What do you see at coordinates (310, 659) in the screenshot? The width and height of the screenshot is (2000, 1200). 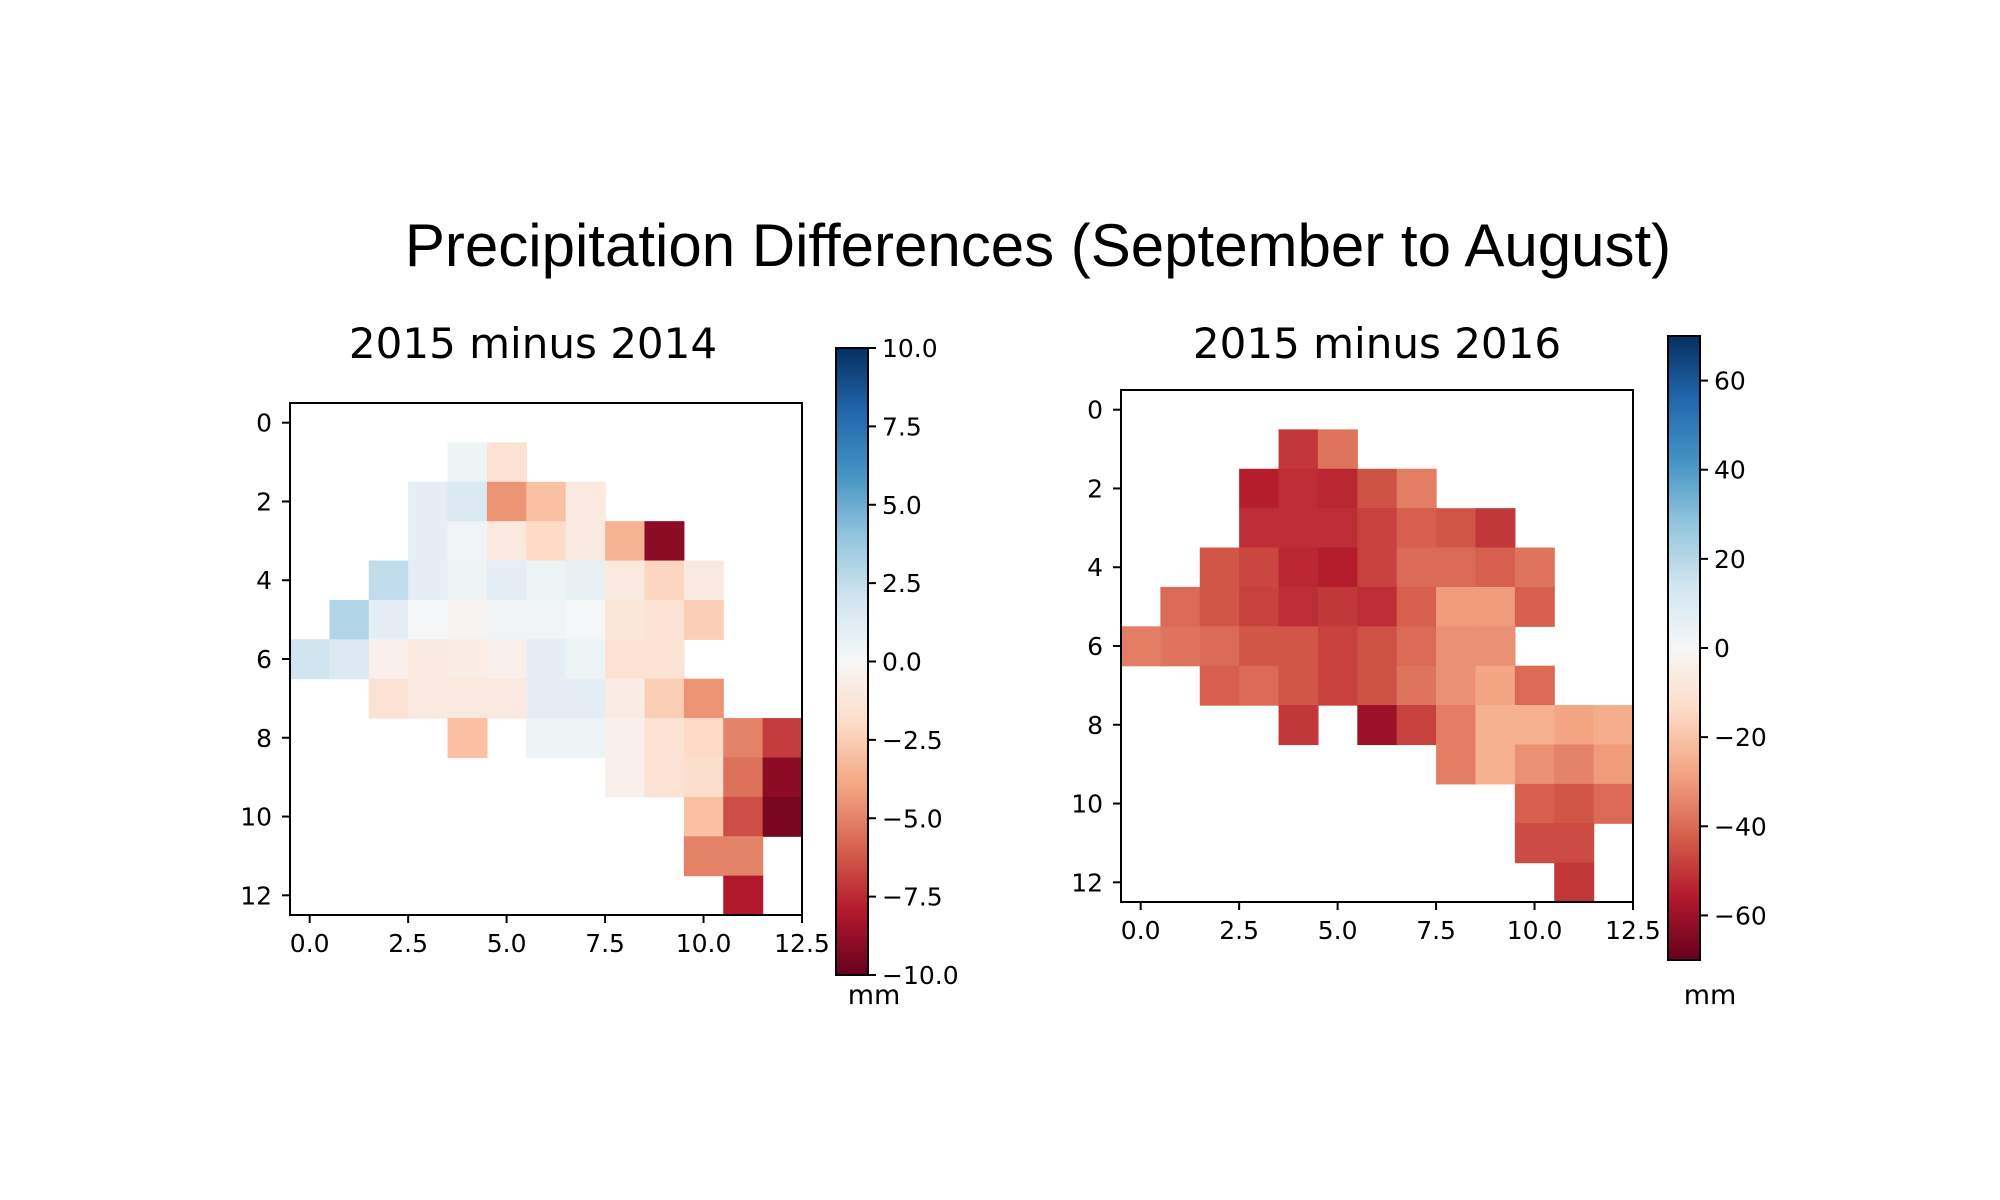 I see `panel-1-cell-r6-c0` at bounding box center [310, 659].